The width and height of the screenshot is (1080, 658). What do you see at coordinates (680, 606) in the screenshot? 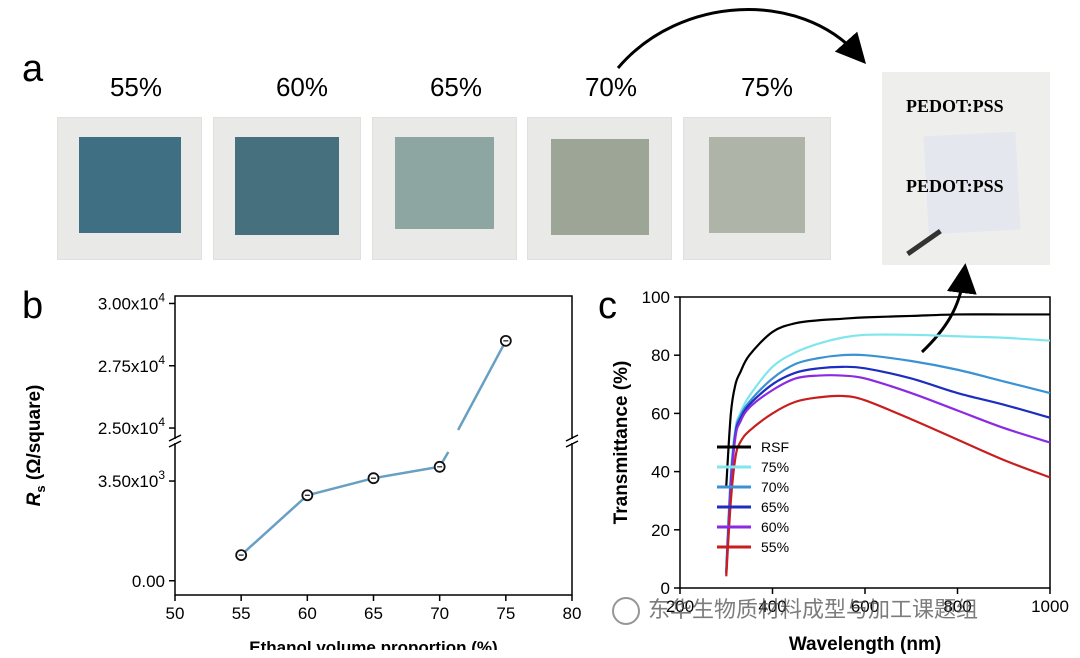
I see `x-tick-label: 200` at bounding box center [680, 606].